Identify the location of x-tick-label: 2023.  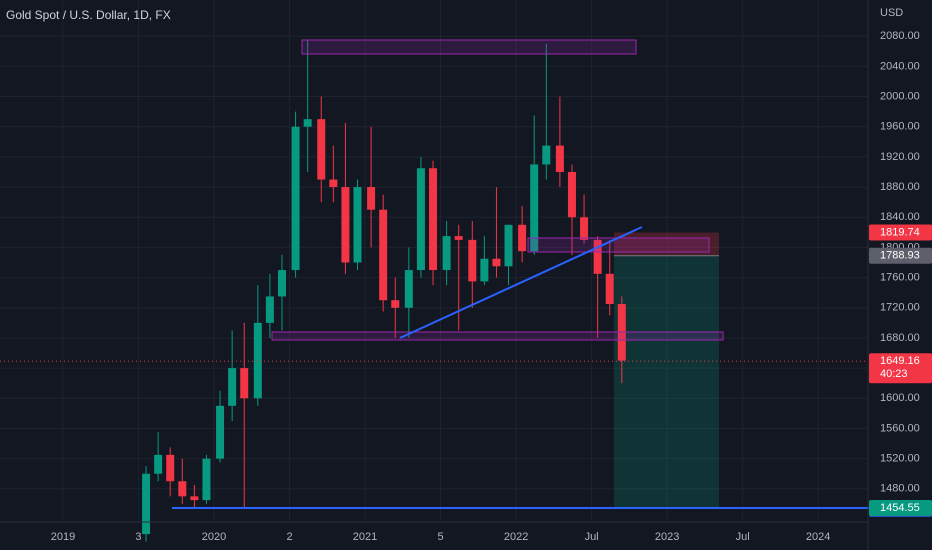
(667, 537).